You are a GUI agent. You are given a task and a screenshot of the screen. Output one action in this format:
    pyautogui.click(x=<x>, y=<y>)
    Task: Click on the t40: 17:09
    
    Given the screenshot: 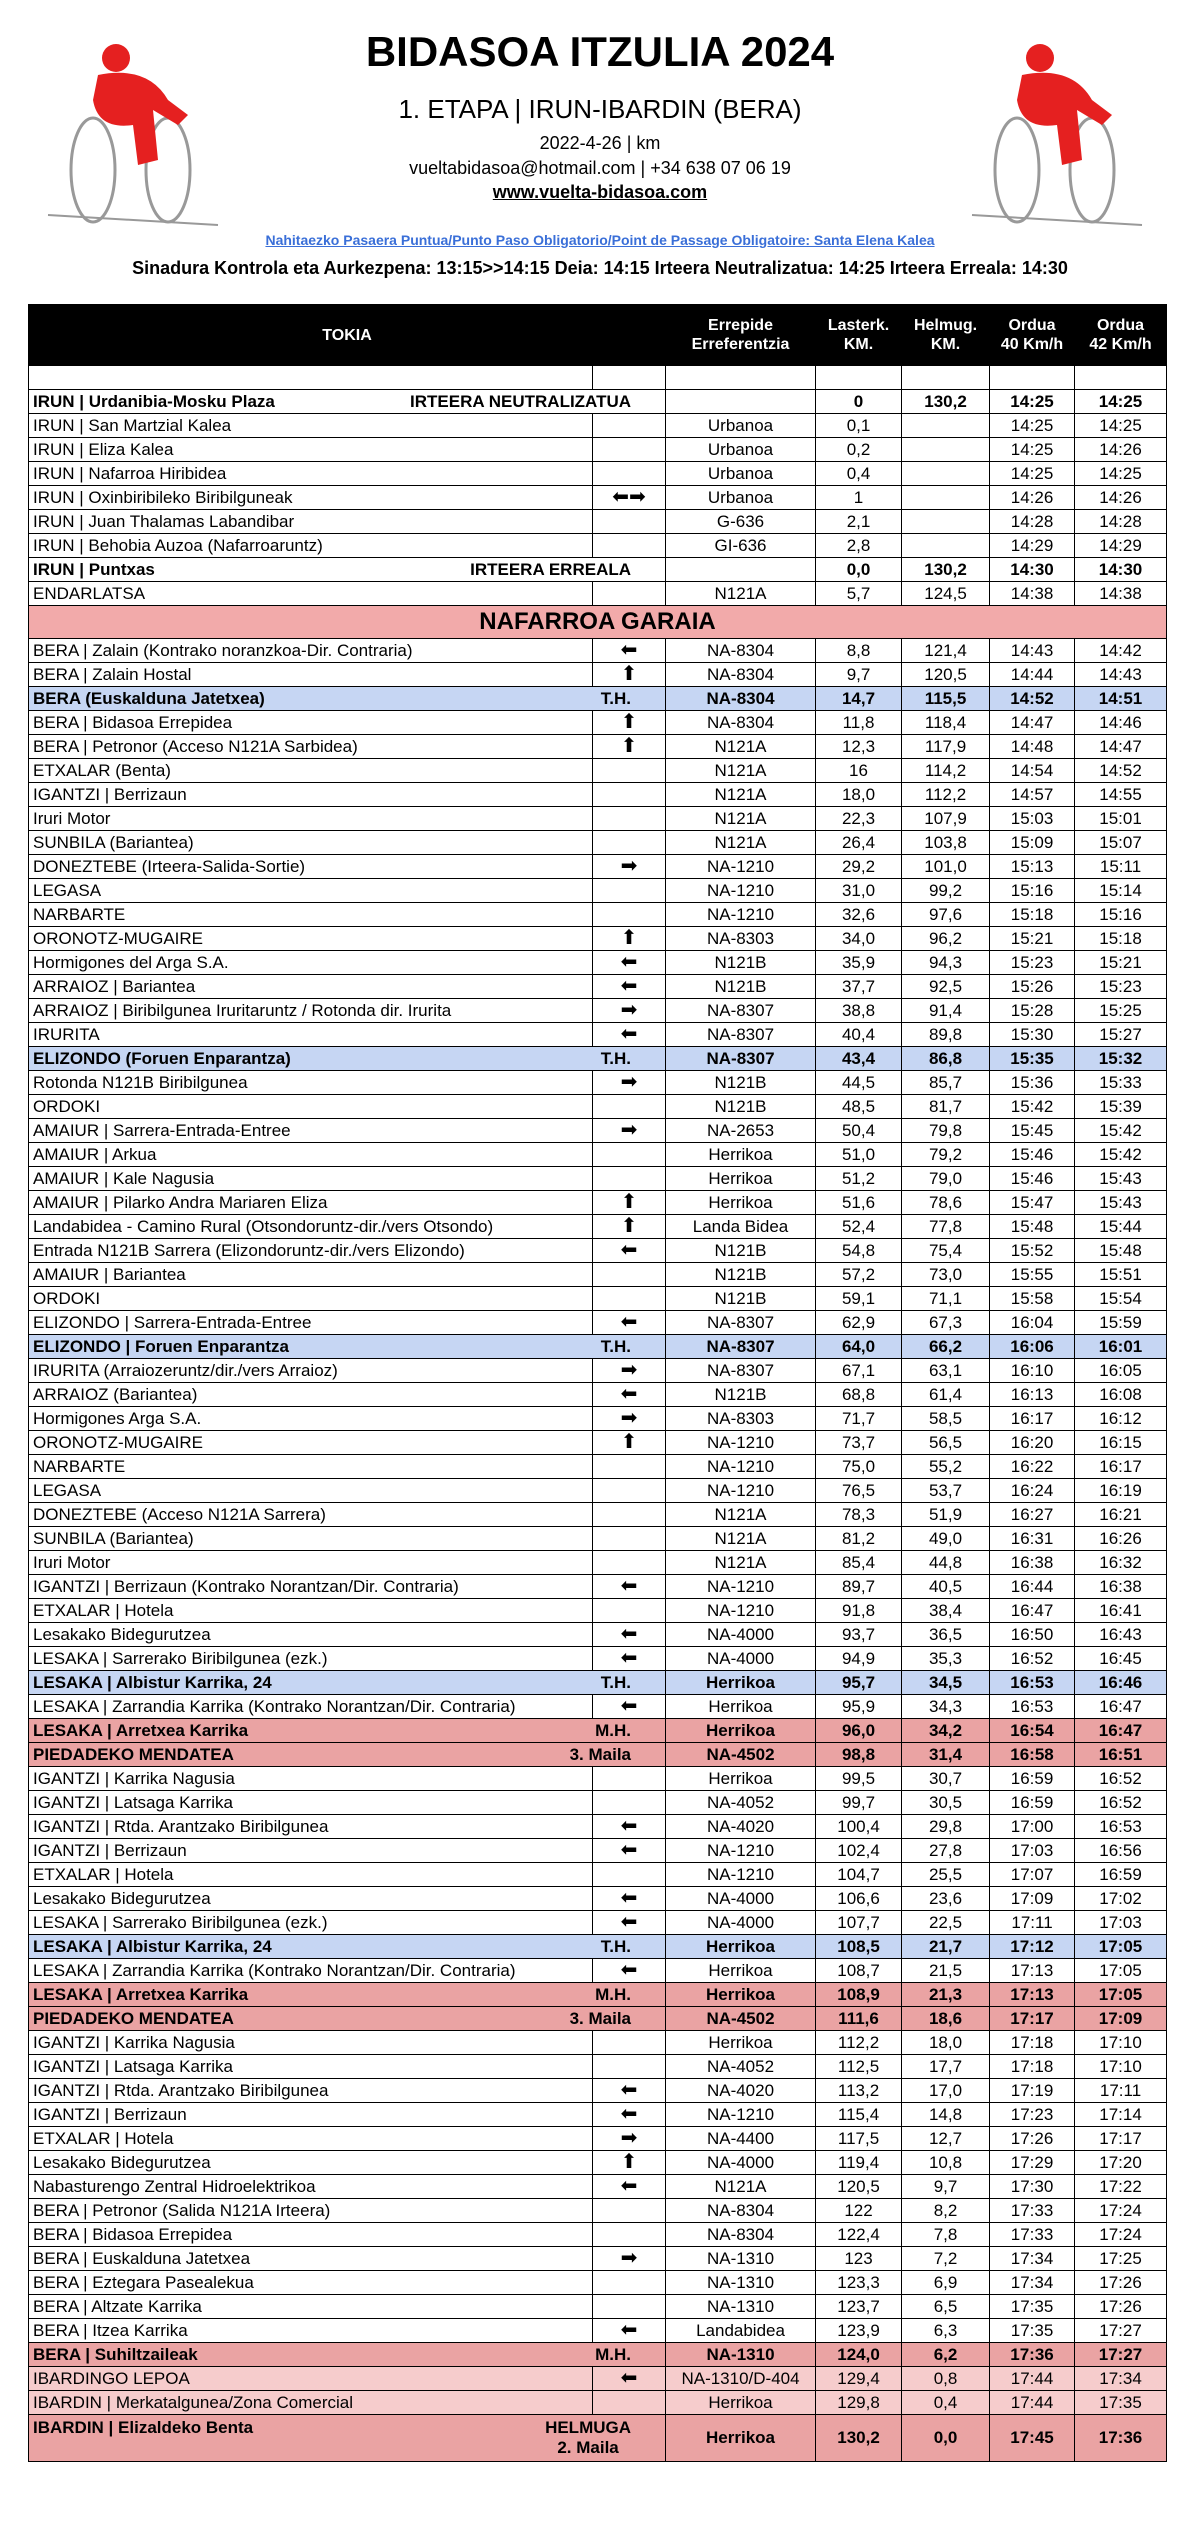 What is the action you would take?
    pyautogui.click(x=1032, y=1898)
    